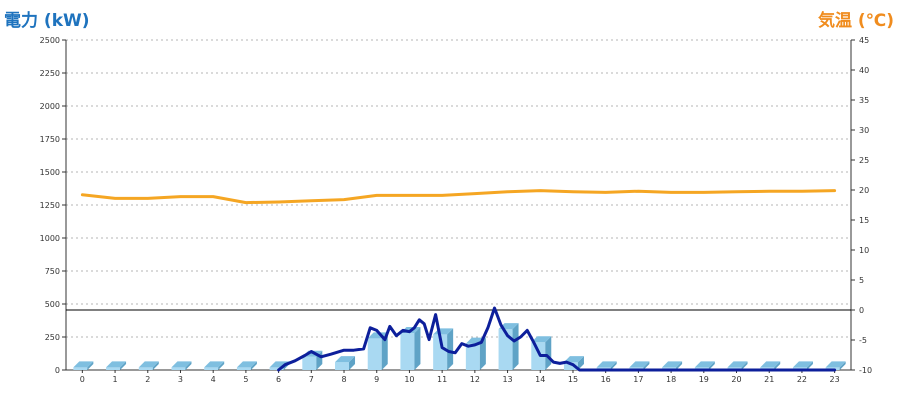 The image size is (900, 404). What do you see at coordinates (311, 379) in the screenshot?
I see `x-axis-tick-label: 7` at bounding box center [311, 379].